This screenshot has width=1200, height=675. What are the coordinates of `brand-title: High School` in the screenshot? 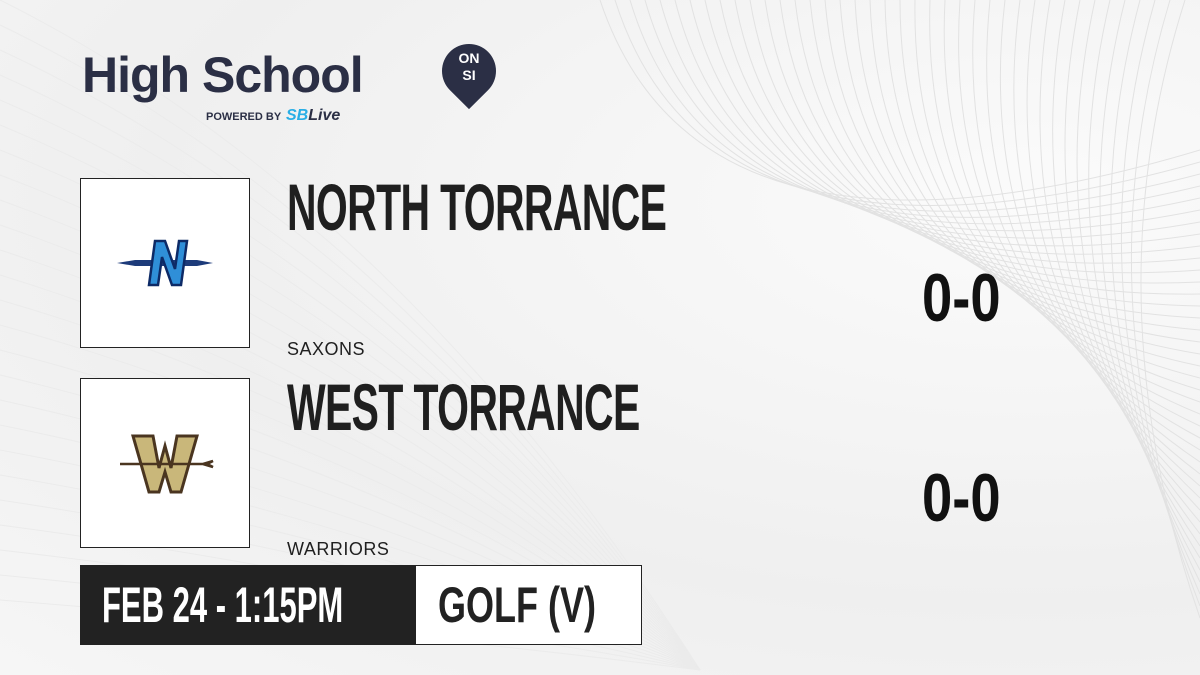 It's located at (223, 75).